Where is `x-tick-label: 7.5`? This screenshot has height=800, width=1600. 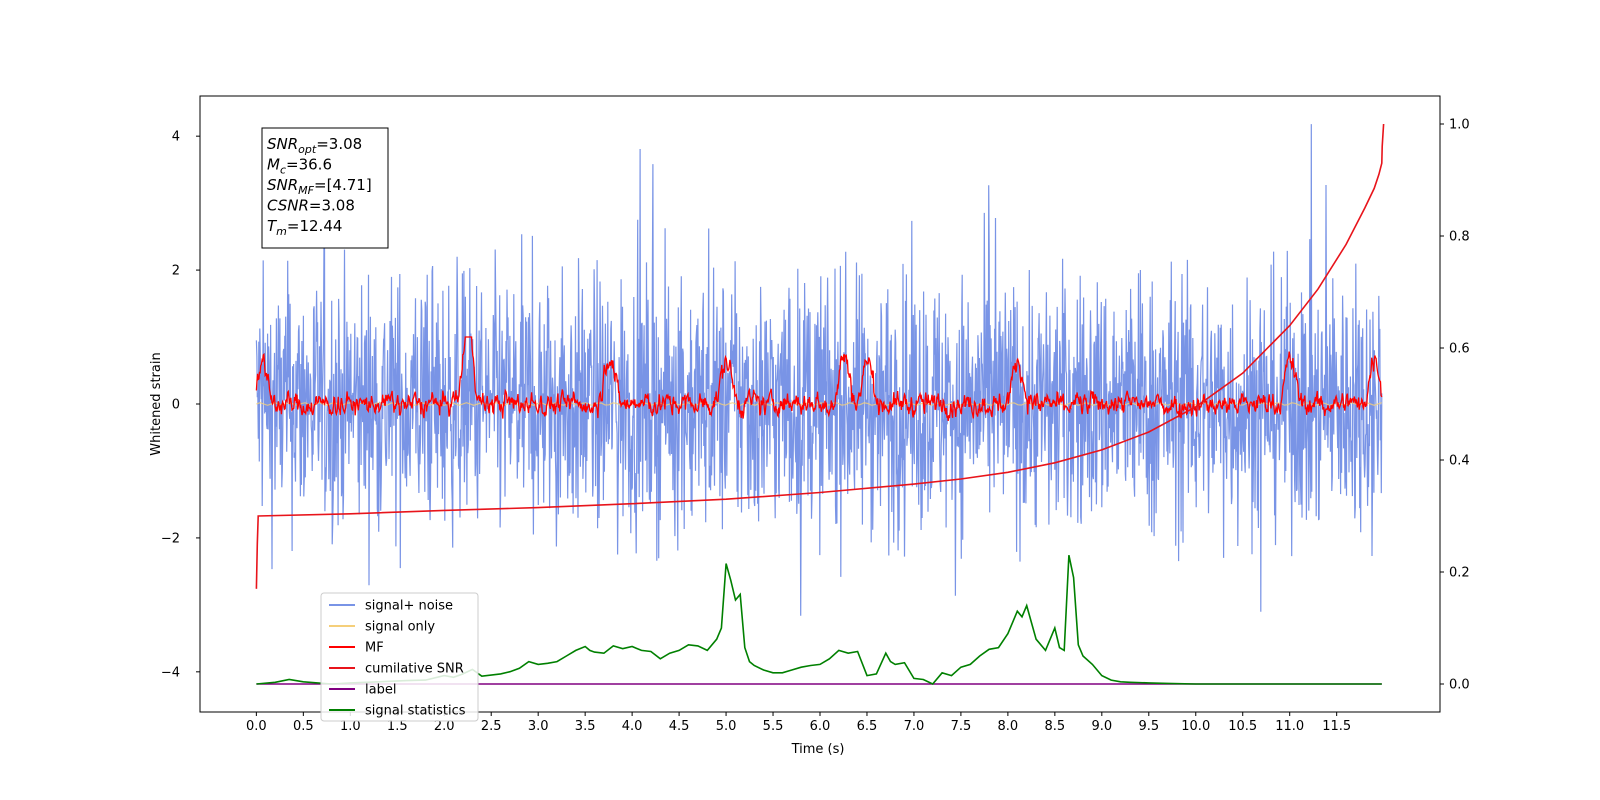 x-tick-label: 7.5 is located at coordinates (961, 726).